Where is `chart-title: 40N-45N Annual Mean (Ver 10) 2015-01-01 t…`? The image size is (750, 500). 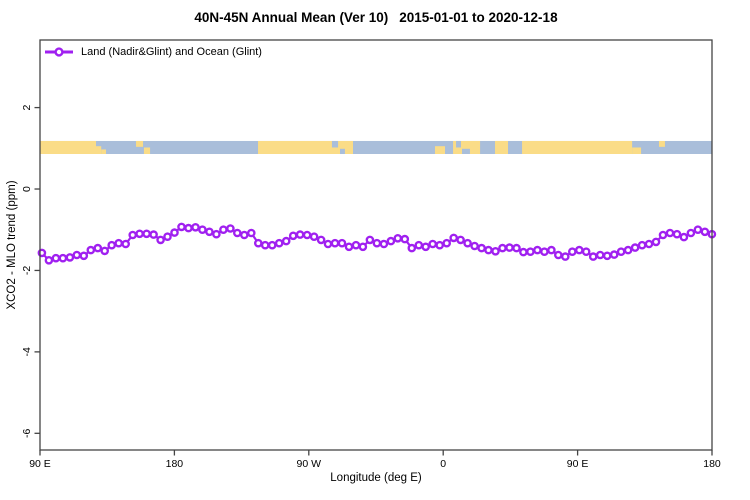
chart-title: 40N-45N Annual Mean (Ver 10) 2015-01-01 t… is located at coordinates (376, 17).